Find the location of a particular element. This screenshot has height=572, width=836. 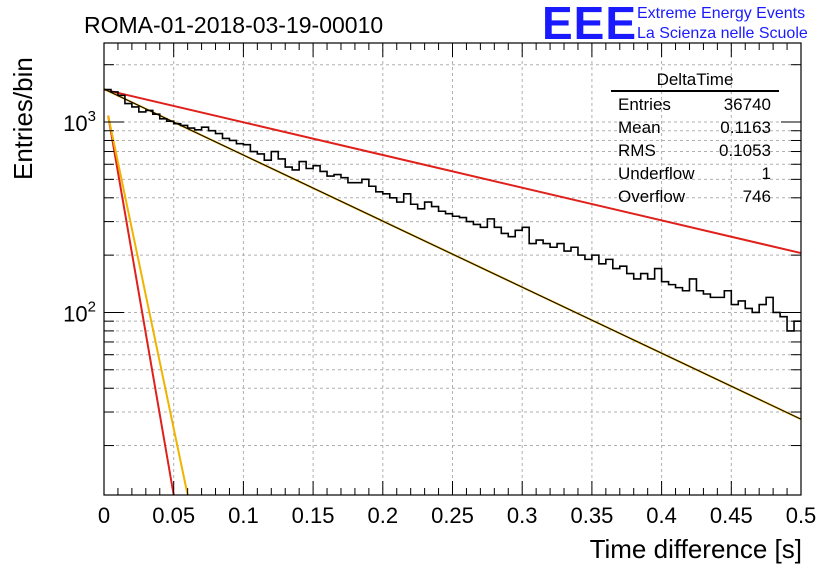

x-axis-title: Time difference [s] is located at coordinates (695, 549).